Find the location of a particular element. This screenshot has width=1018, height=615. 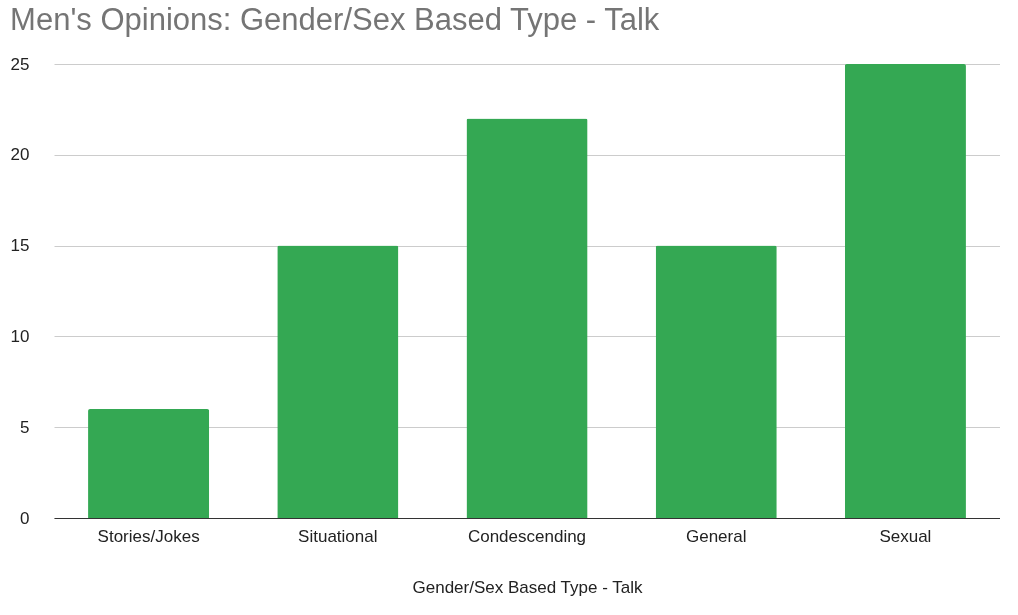

x-tick-label: Stories/Jokes is located at coordinates (148, 536).